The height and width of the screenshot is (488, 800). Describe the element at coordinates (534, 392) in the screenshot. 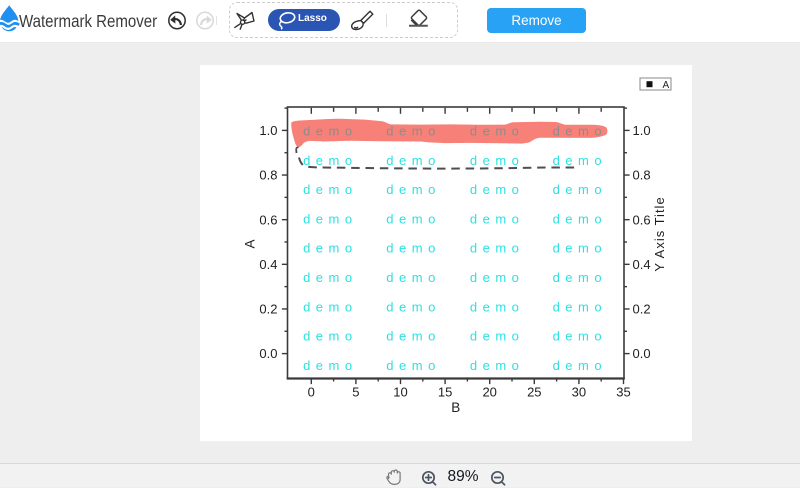

I see `svg-text: 25` at that location.